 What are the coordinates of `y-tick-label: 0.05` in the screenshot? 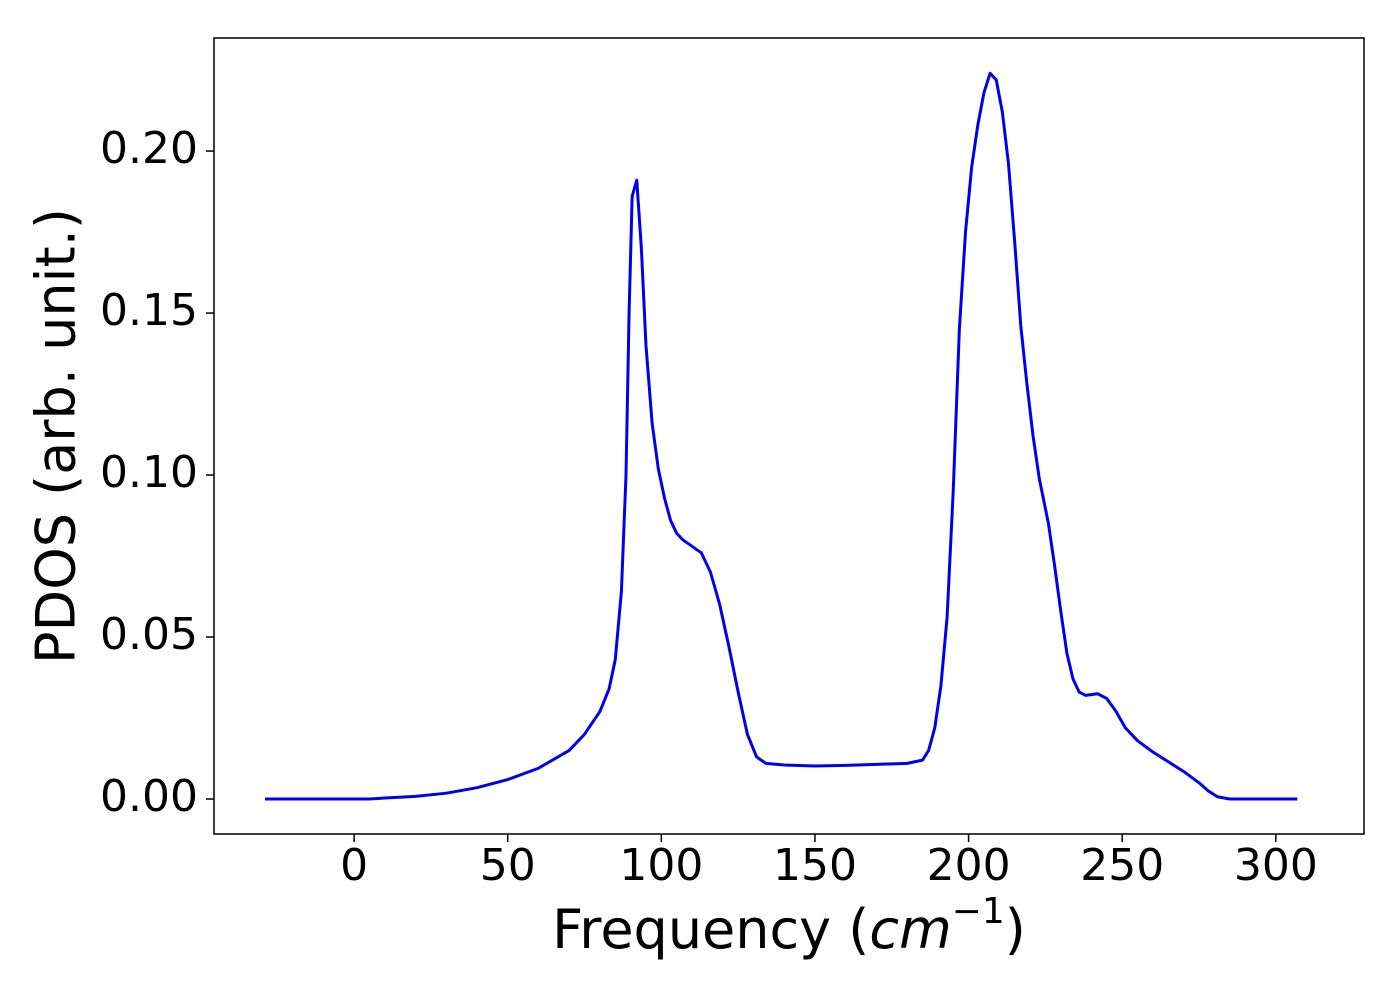 It's located at (149, 634).